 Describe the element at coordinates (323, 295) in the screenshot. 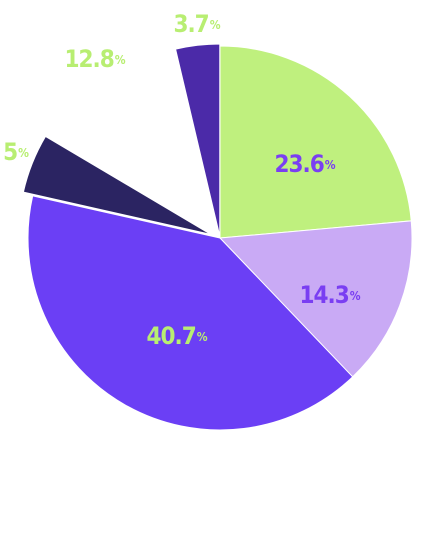

I see `data-label-value: 14.3` at that location.